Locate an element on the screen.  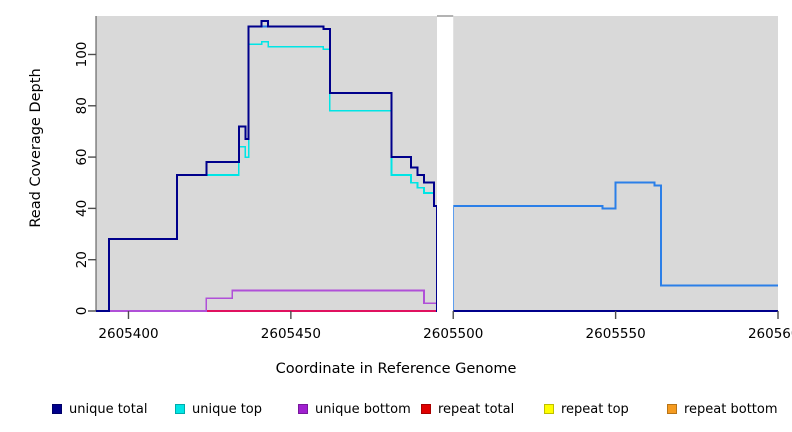
legend-label: unique bottom is located at coordinates (363, 409).